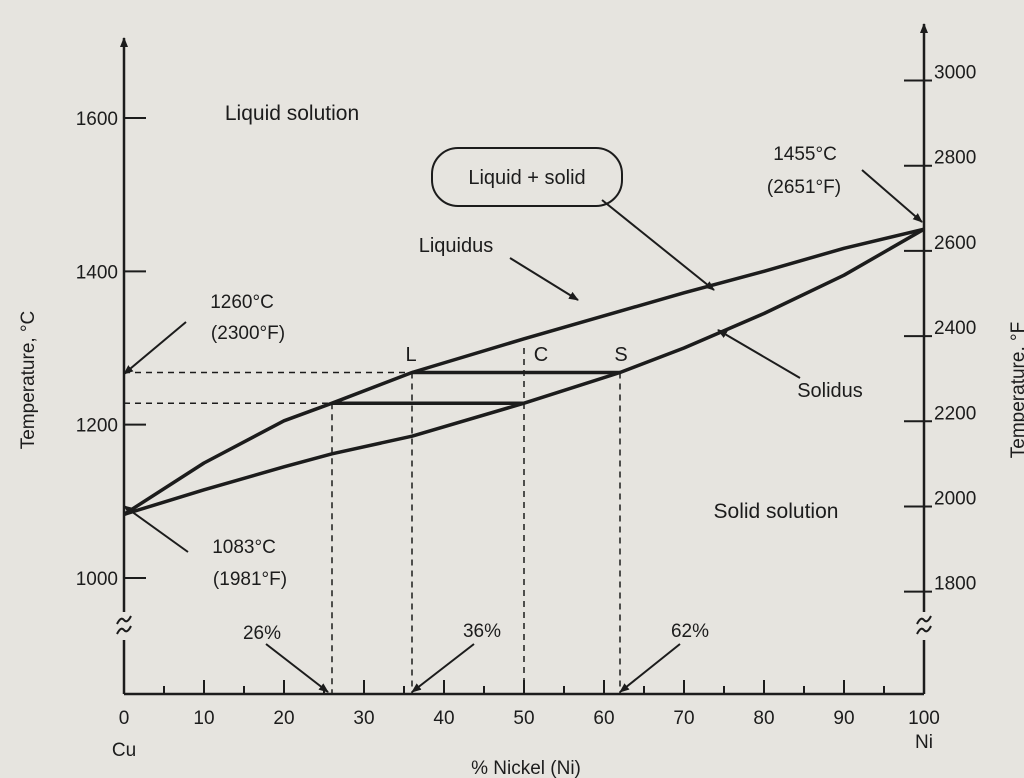  What do you see at coordinates (248, 333) in the screenshot?
I see `tie-temp-f: (2300°F)` at bounding box center [248, 333].